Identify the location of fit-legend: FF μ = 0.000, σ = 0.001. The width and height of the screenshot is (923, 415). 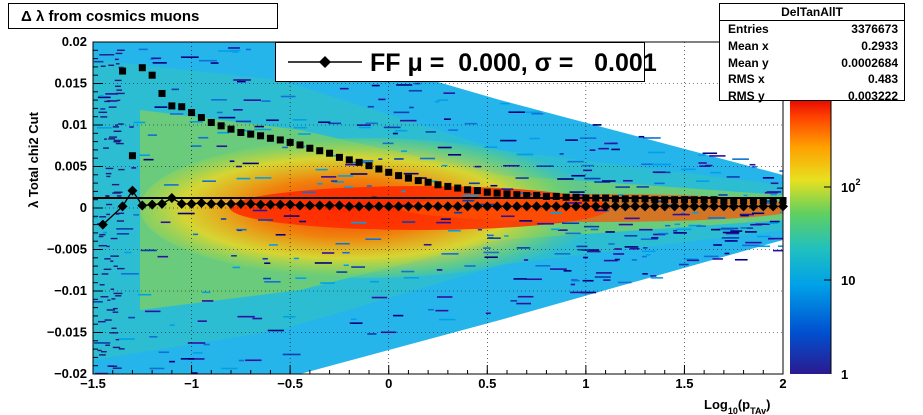
(466, 62).